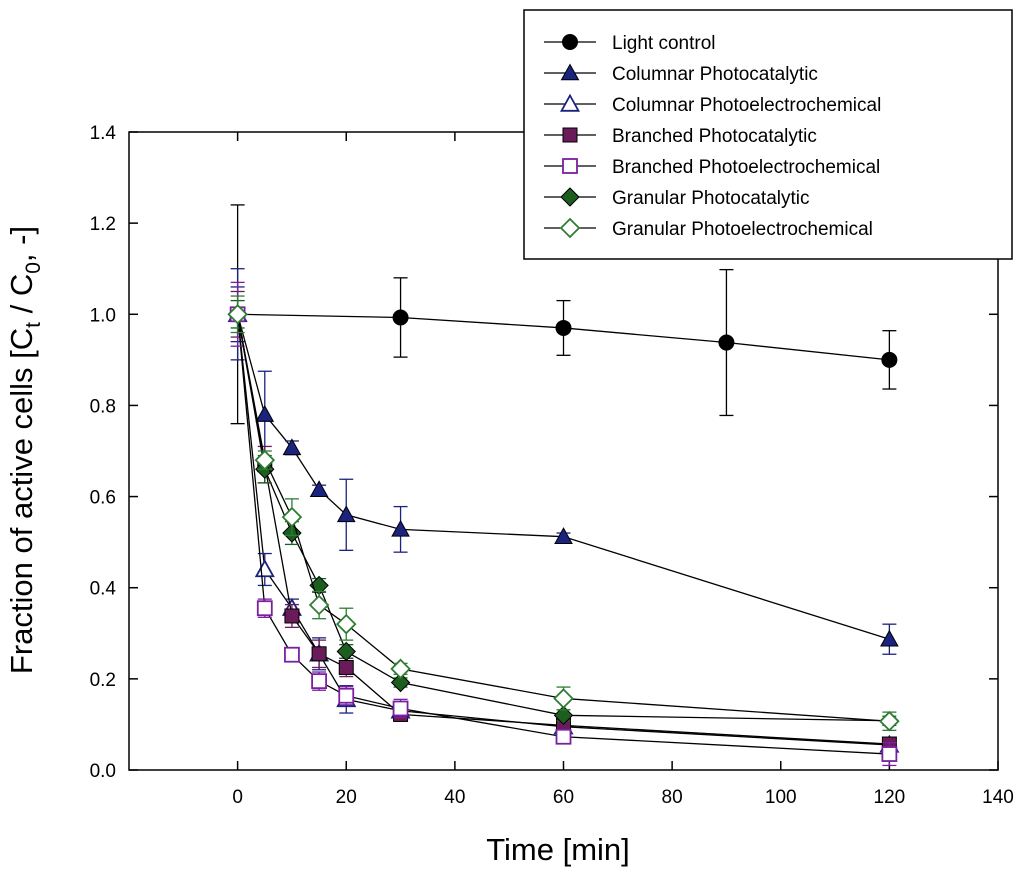  Describe the element at coordinates (103, 315) in the screenshot. I see `y-tick-label: 1.0` at that location.